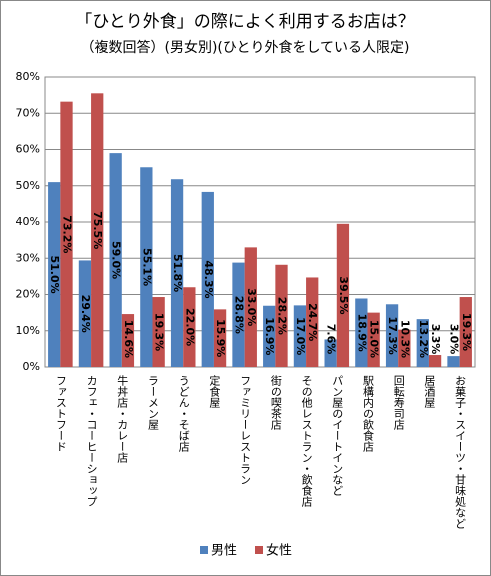 Image resolution: width=491 pixels, height=576 pixels. What do you see at coordinates (368, 413) in the screenshot?
I see `x-tick-label: 駅構内の飲食店` at bounding box center [368, 413].